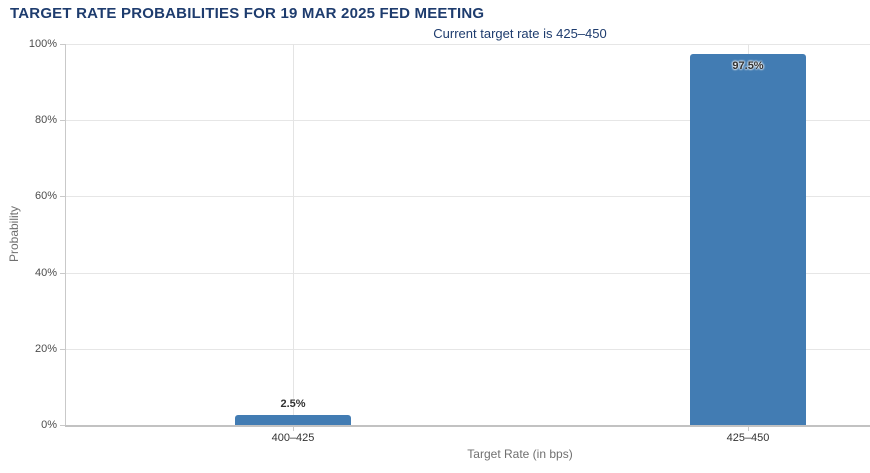 The height and width of the screenshot is (473, 870). I want to click on y-tick-label: 60%, so click(45, 196).